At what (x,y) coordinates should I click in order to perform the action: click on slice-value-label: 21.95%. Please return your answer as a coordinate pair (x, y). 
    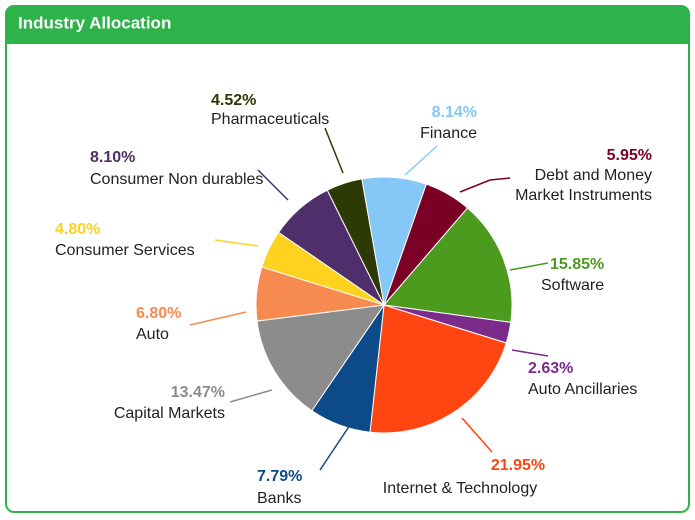
    Looking at the image, I should click on (518, 465).